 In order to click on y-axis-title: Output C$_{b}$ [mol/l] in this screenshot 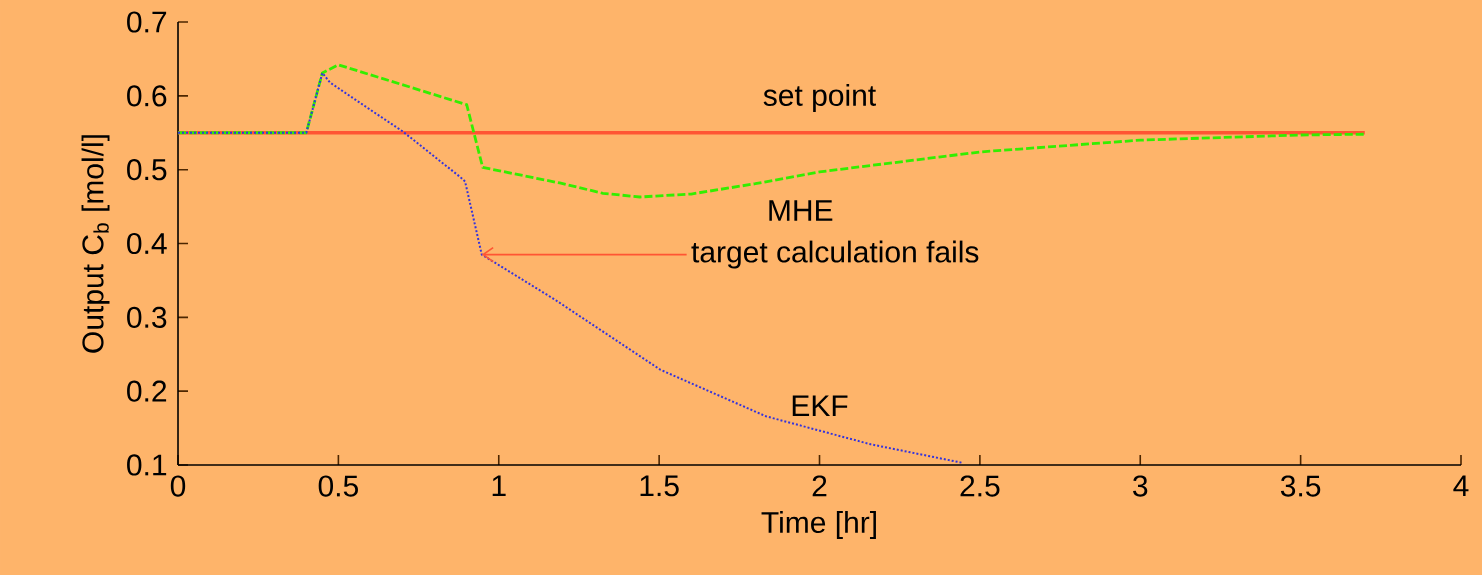, I will do `click(95, 244)`.